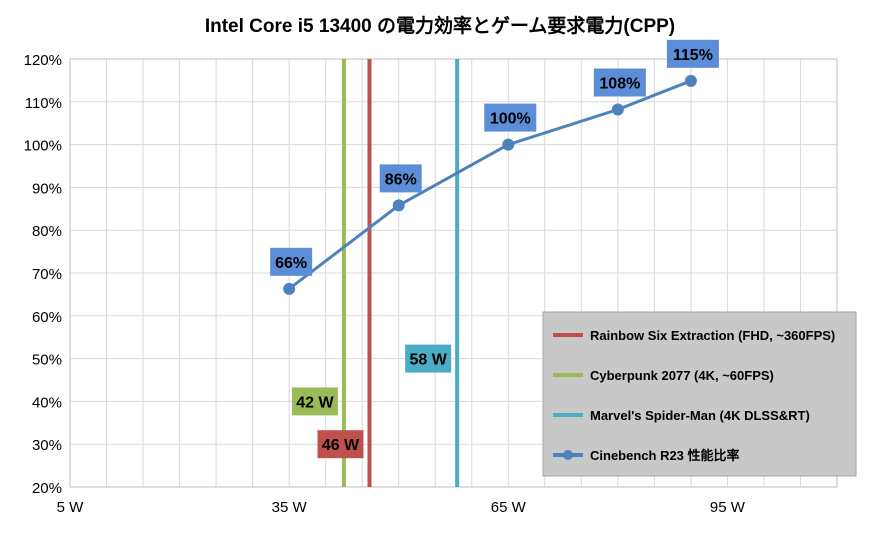  I want to click on data-label: 100%, so click(510, 119).